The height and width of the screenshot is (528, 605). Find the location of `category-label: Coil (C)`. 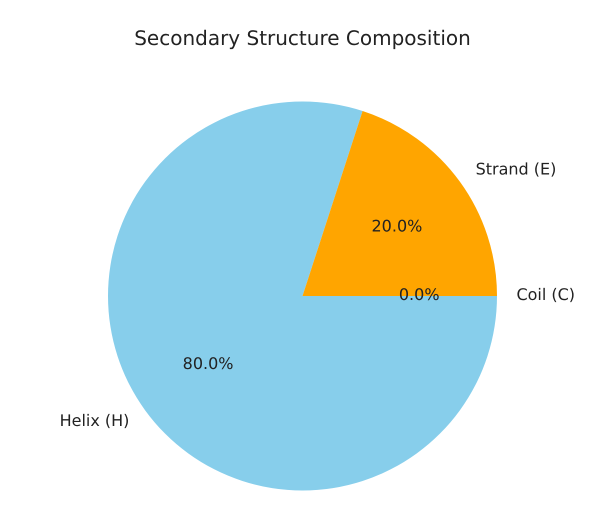

category-label: Coil (C) is located at coordinates (546, 294).